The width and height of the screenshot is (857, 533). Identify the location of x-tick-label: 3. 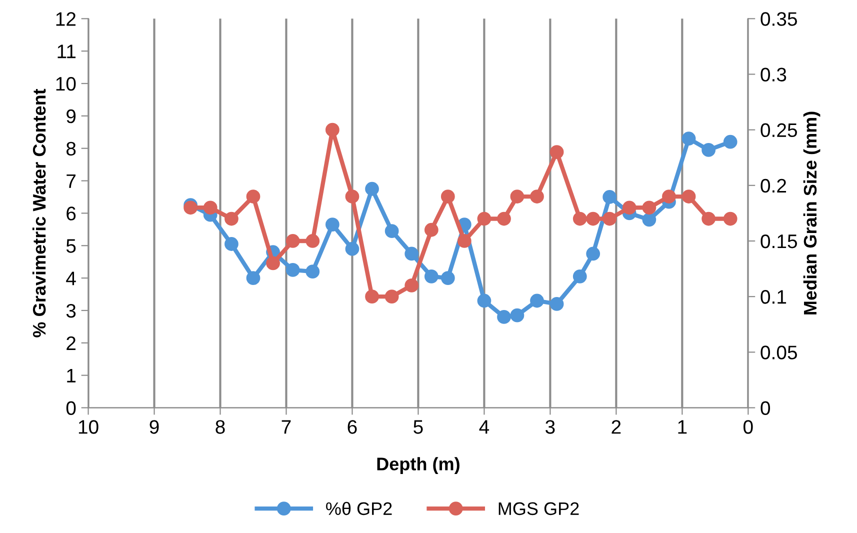
(550, 427).